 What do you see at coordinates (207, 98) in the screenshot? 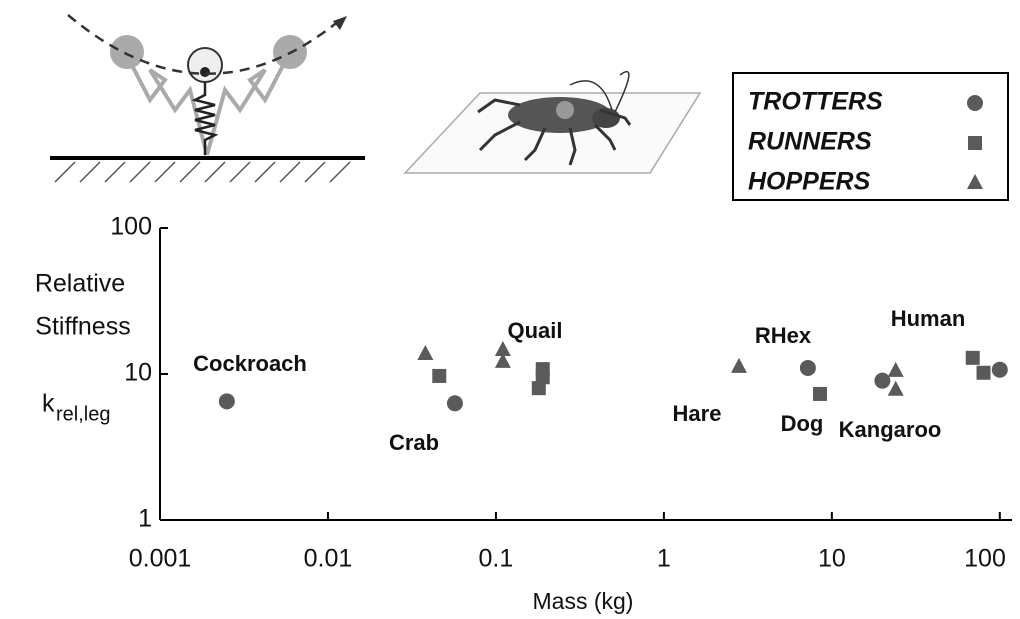
I see `spring-mass-illustration` at bounding box center [207, 98].